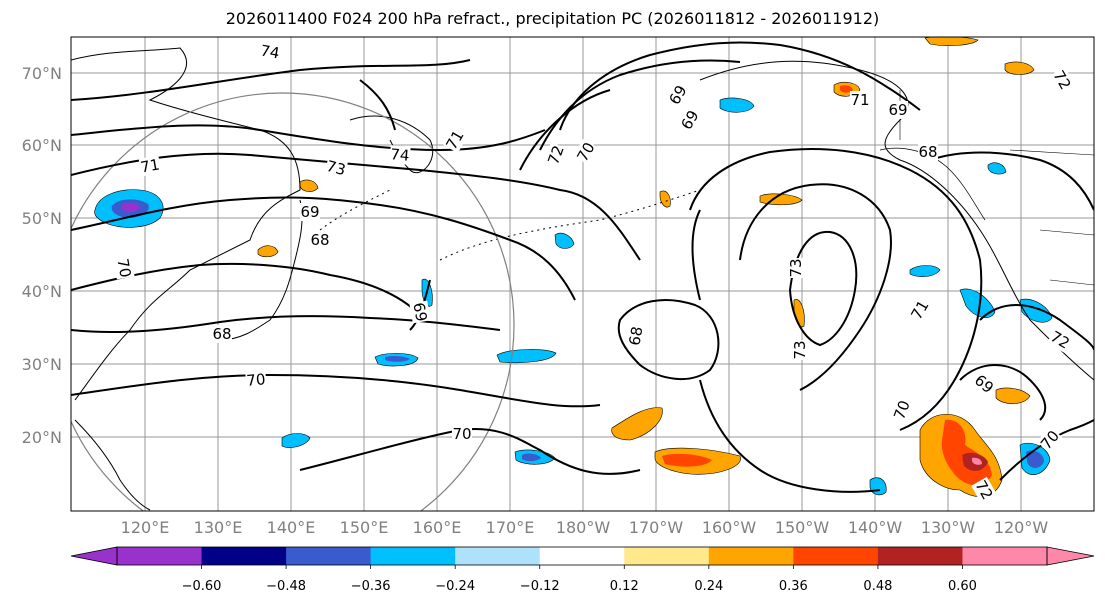 The height and width of the screenshot is (604, 1105). What do you see at coordinates (42, 218) in the screenshot?
I see `lat-label: 50°N` at bounding box center [42, 218].